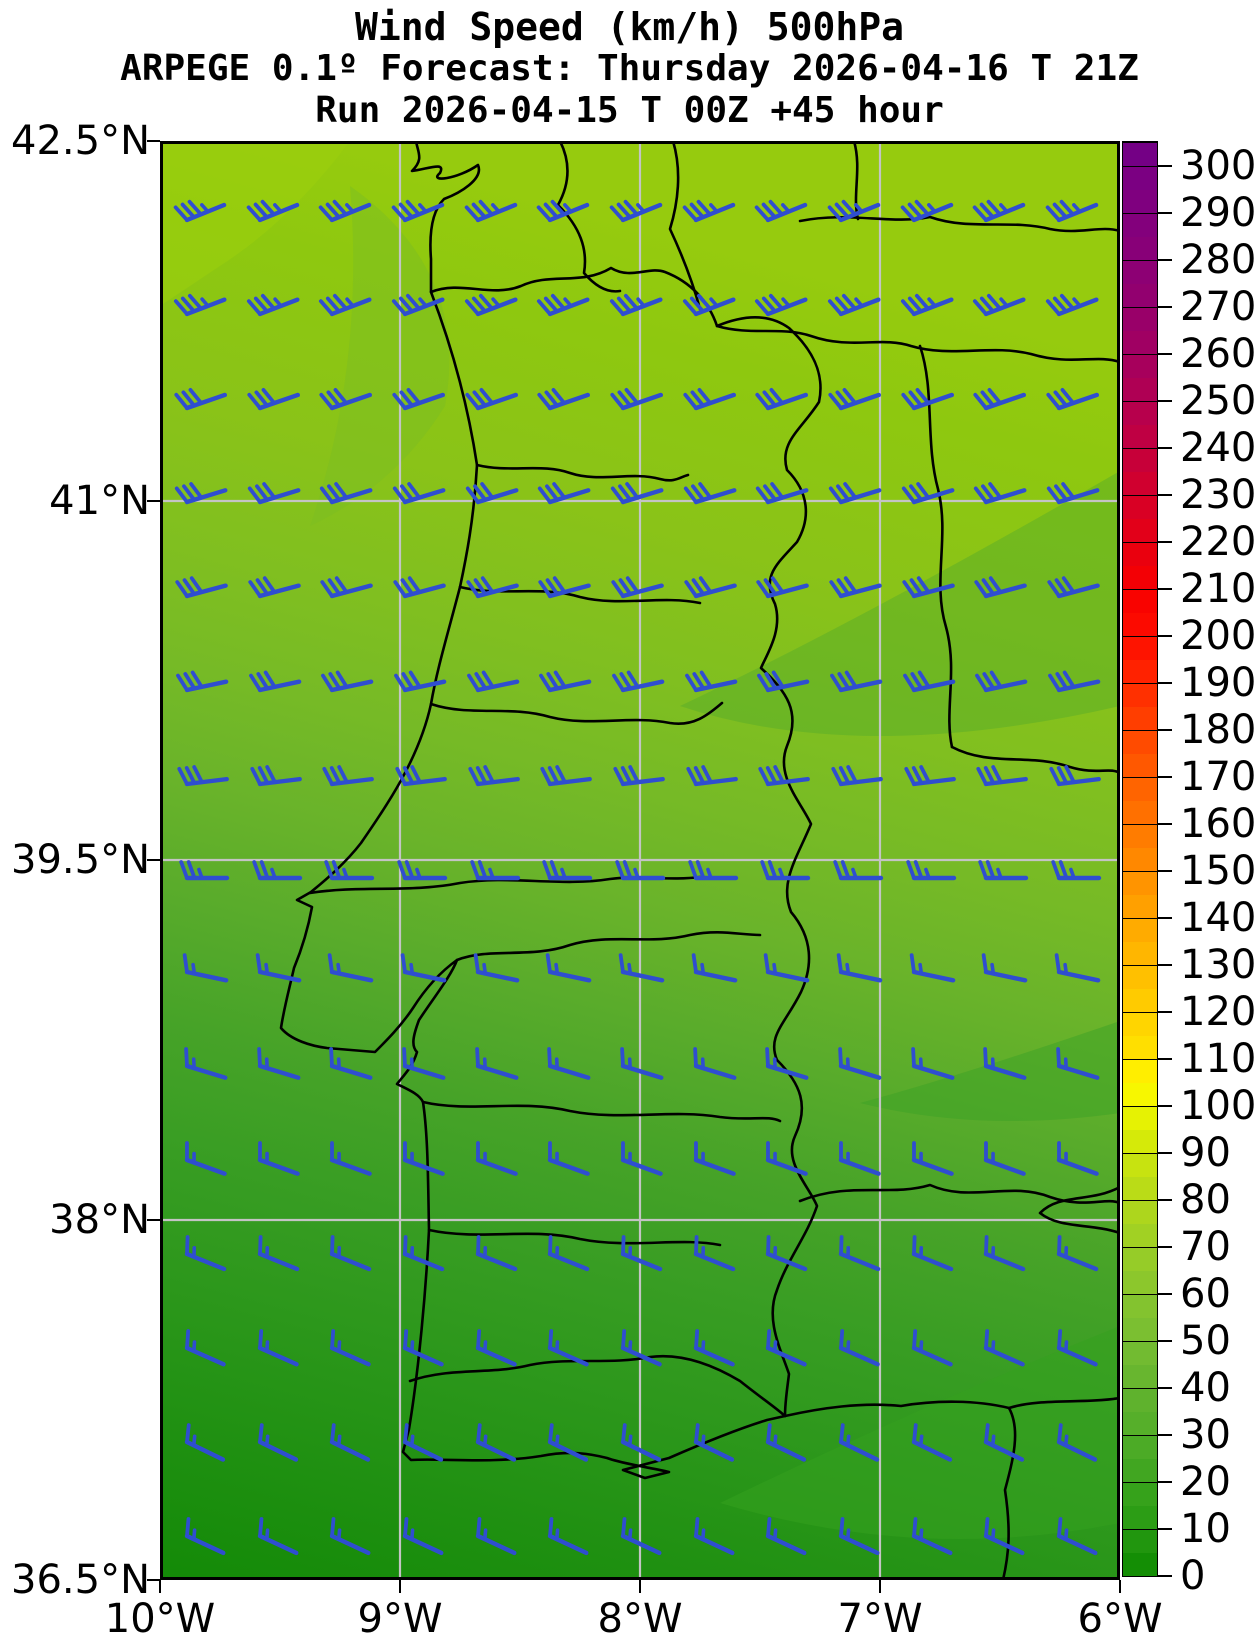 Image resolution: width=1259 pixels, height=1646 pixels. I want to click on colorbar, so click(1140, 859).